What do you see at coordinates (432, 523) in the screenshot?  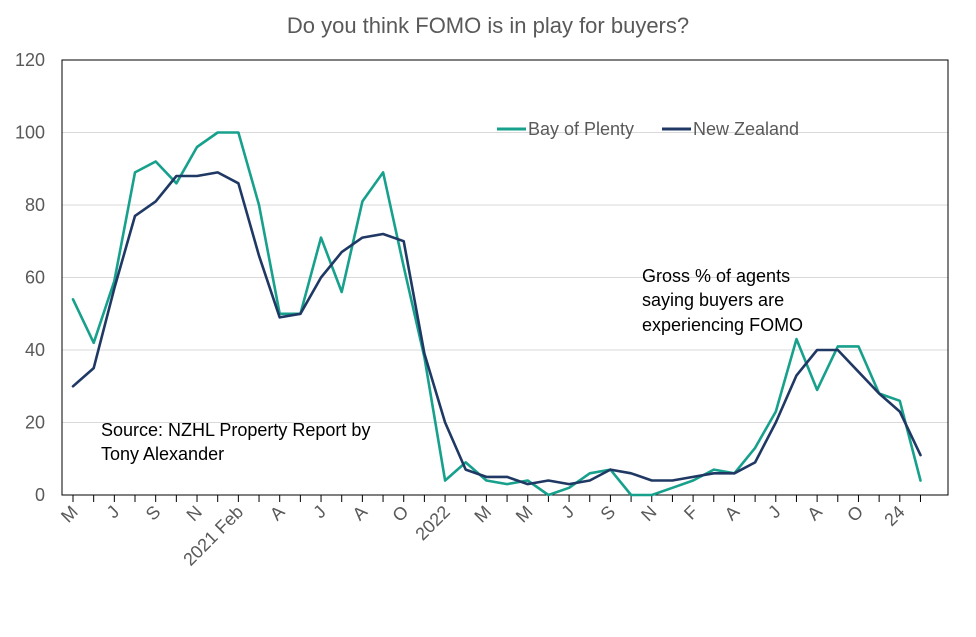 I see `x-tick-label: 2022` at bounding box center [432, 523].